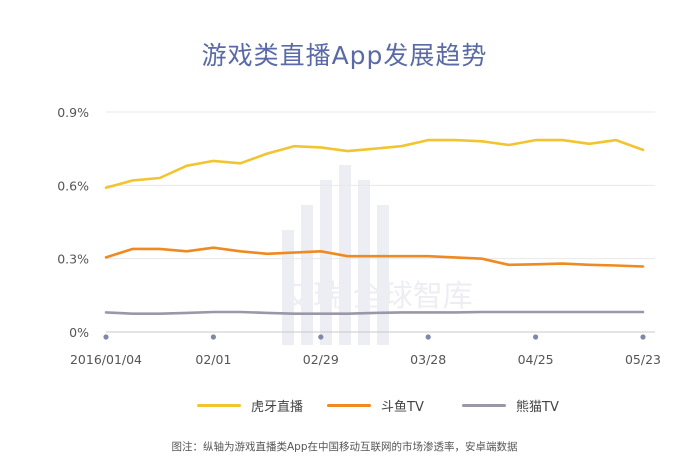 The image size is (689, 474). I want to click on chart-title: 游戏类直播App发展趋势, so click(344, 55).